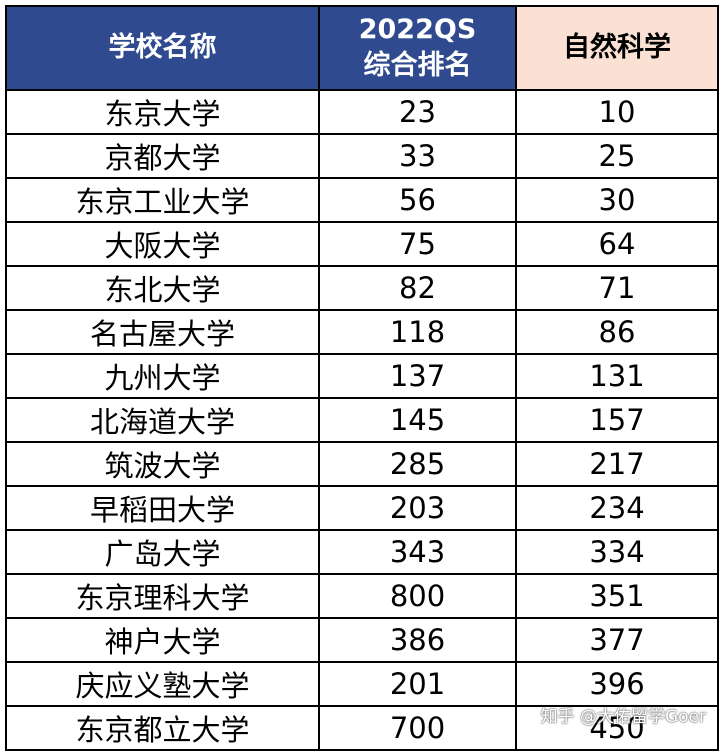  What do you see at coordinates (417, 420) in the screenshot?
I see `qs-rank-cell: 145` at bounding box center [417, 420].